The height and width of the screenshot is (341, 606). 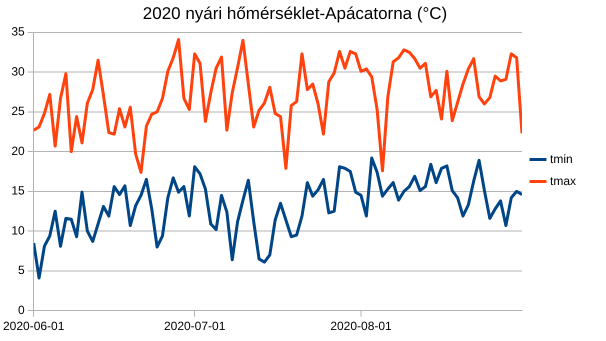 What do you see at coordinates (18, 31) in the screenshot?
I see `y-tick-label: 35` at bounding box center [18, 31].